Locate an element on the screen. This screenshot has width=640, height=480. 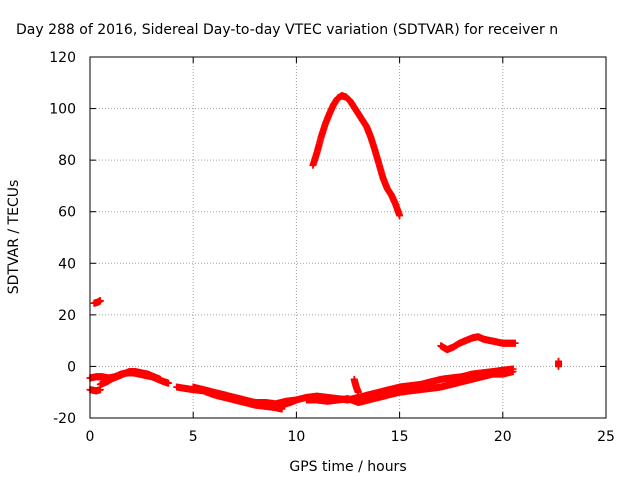
y-tick-label: 80 is located at coordinates (67, 161).